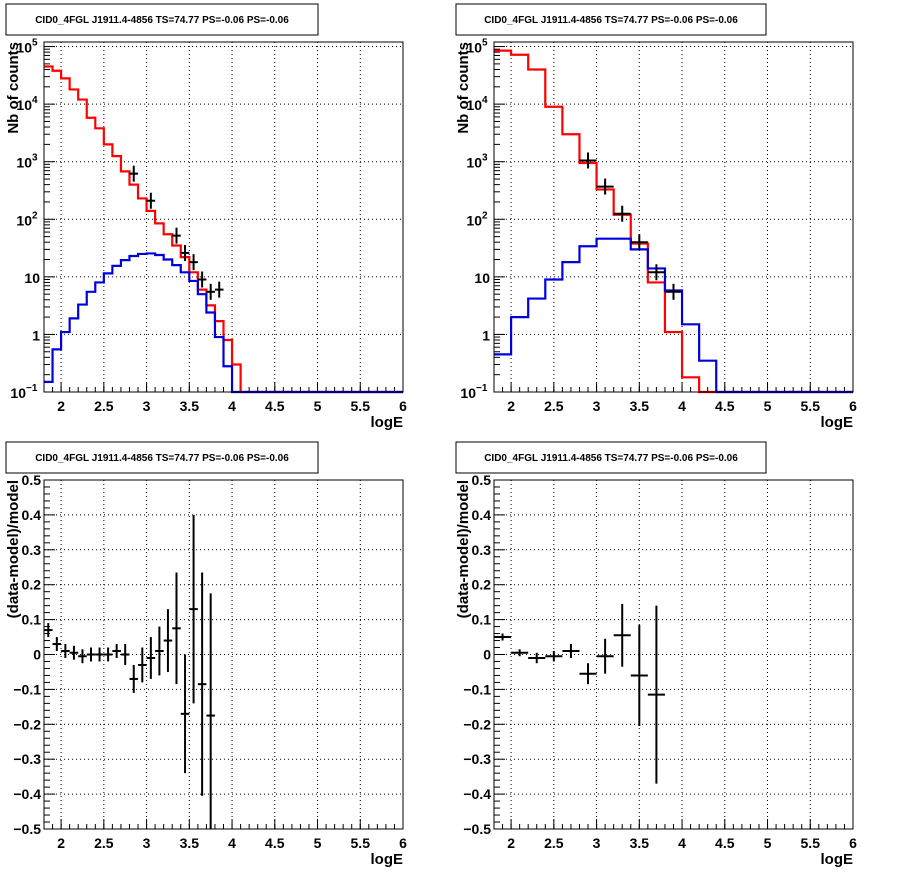  Describe the element at coordinates (485, 43) in the screenshot. I see `y-tick-exponent: 5` at that location.